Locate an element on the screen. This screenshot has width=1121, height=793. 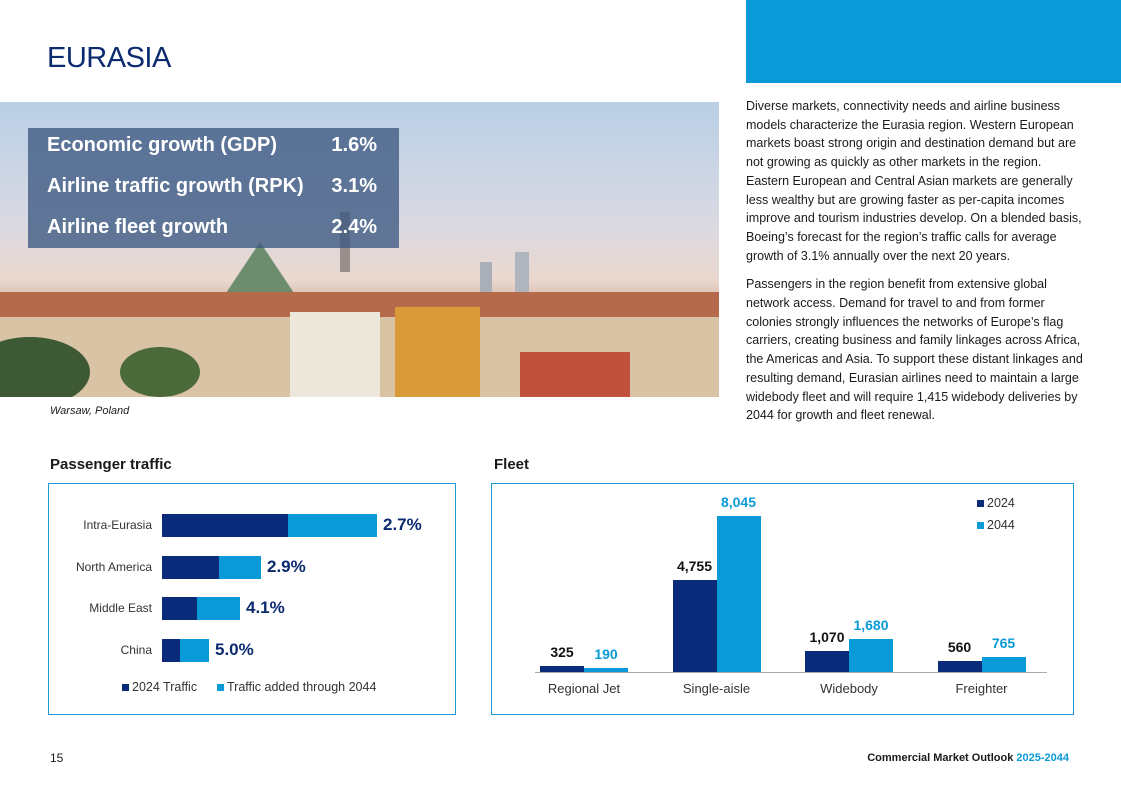
data-label: 2.7% is located at coordinates (402, 524).